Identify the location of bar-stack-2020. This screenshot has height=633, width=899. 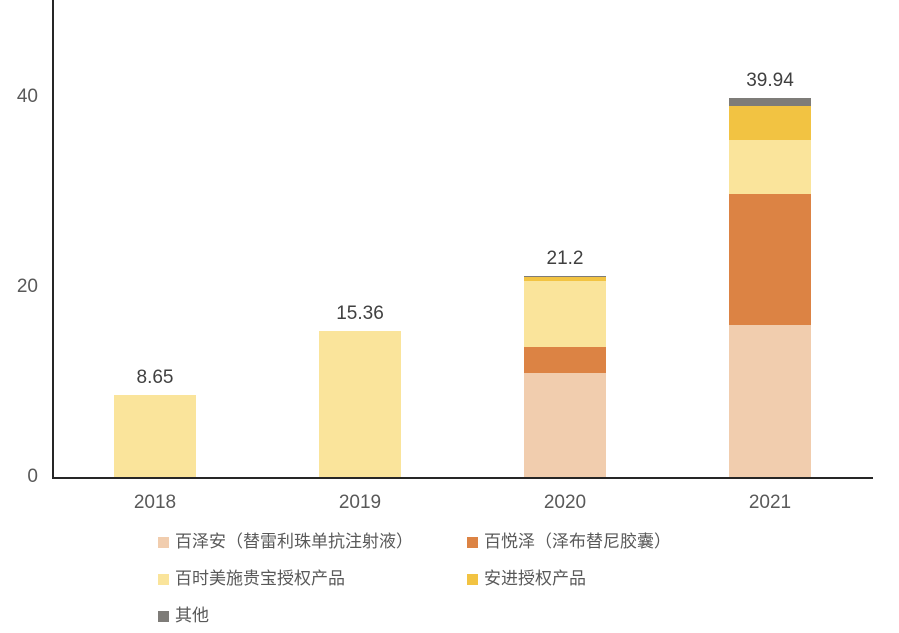
(565, 376).